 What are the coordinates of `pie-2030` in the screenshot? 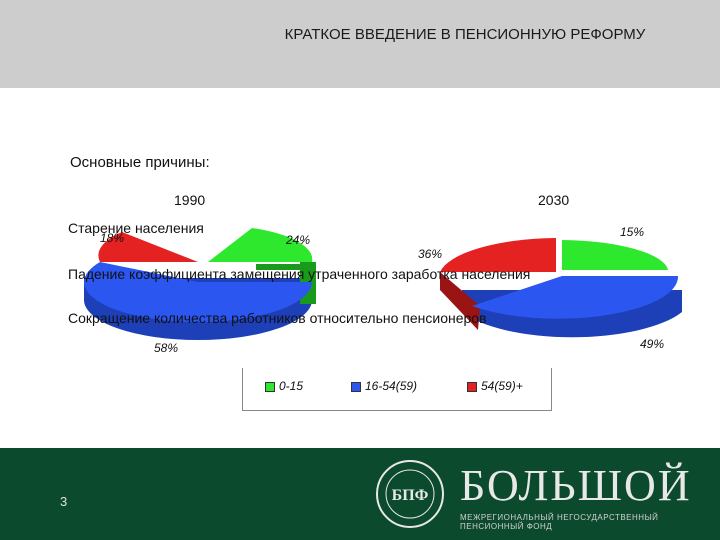 It's located at (561, 288).